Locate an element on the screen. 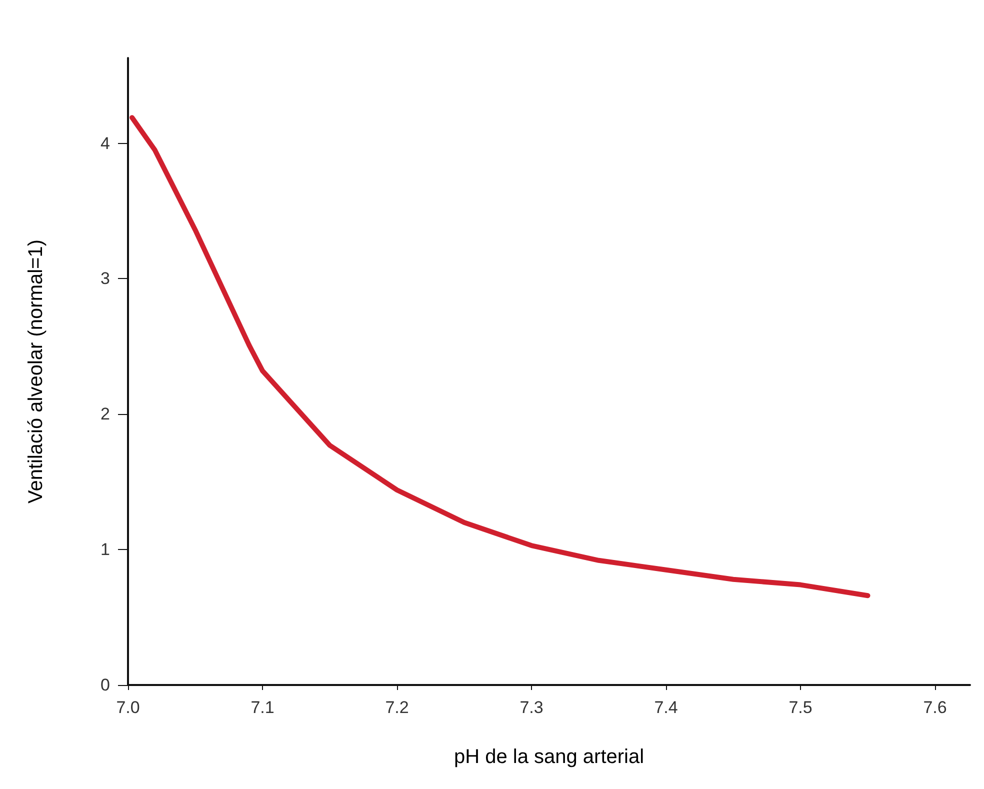 The width and height of the screenshot is (984, 789). y-tick-label: 3 is located at coordinates (105, 278).